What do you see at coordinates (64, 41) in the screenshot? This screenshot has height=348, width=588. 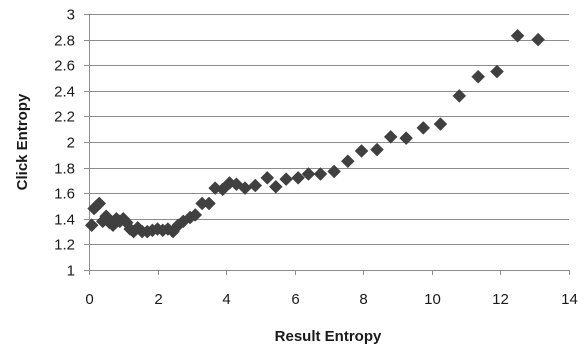 I see `y-tick-label: 2.8` at bounding box center [64, 41].